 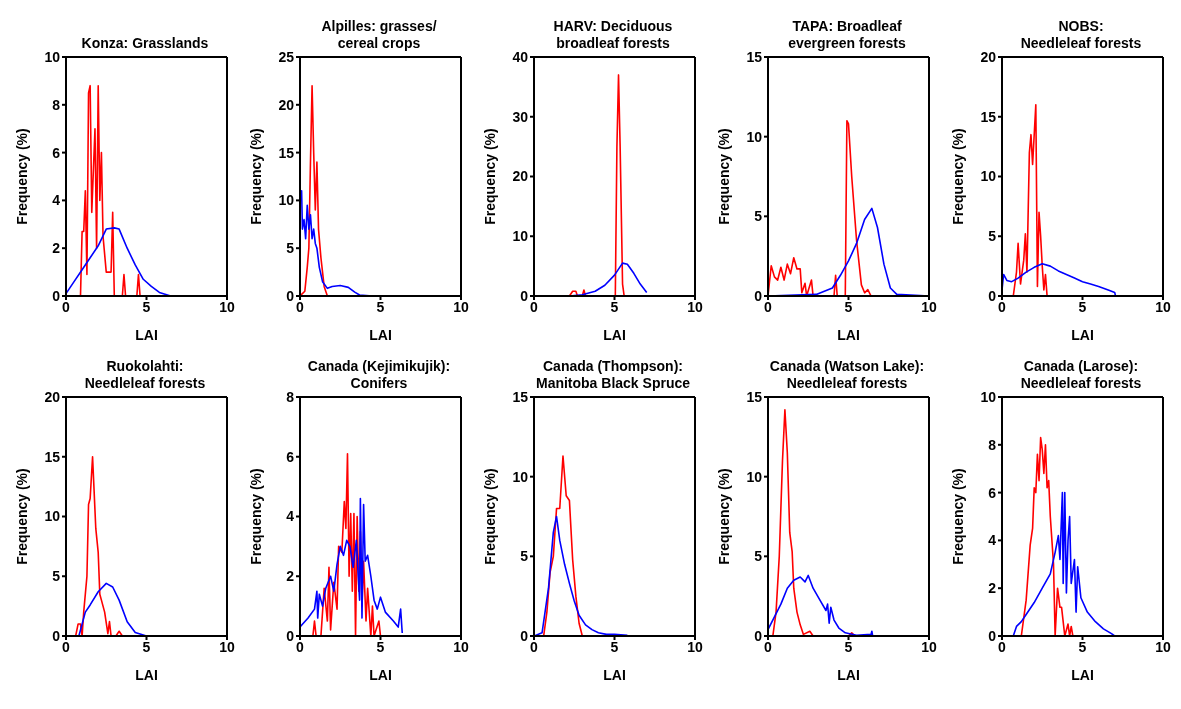 What do you see at coordinates (613, 375) in the screenshot?
I see `chart-title: Canada (Thompson): Manitoba Black Spruce` at bounding box center [613, 375].